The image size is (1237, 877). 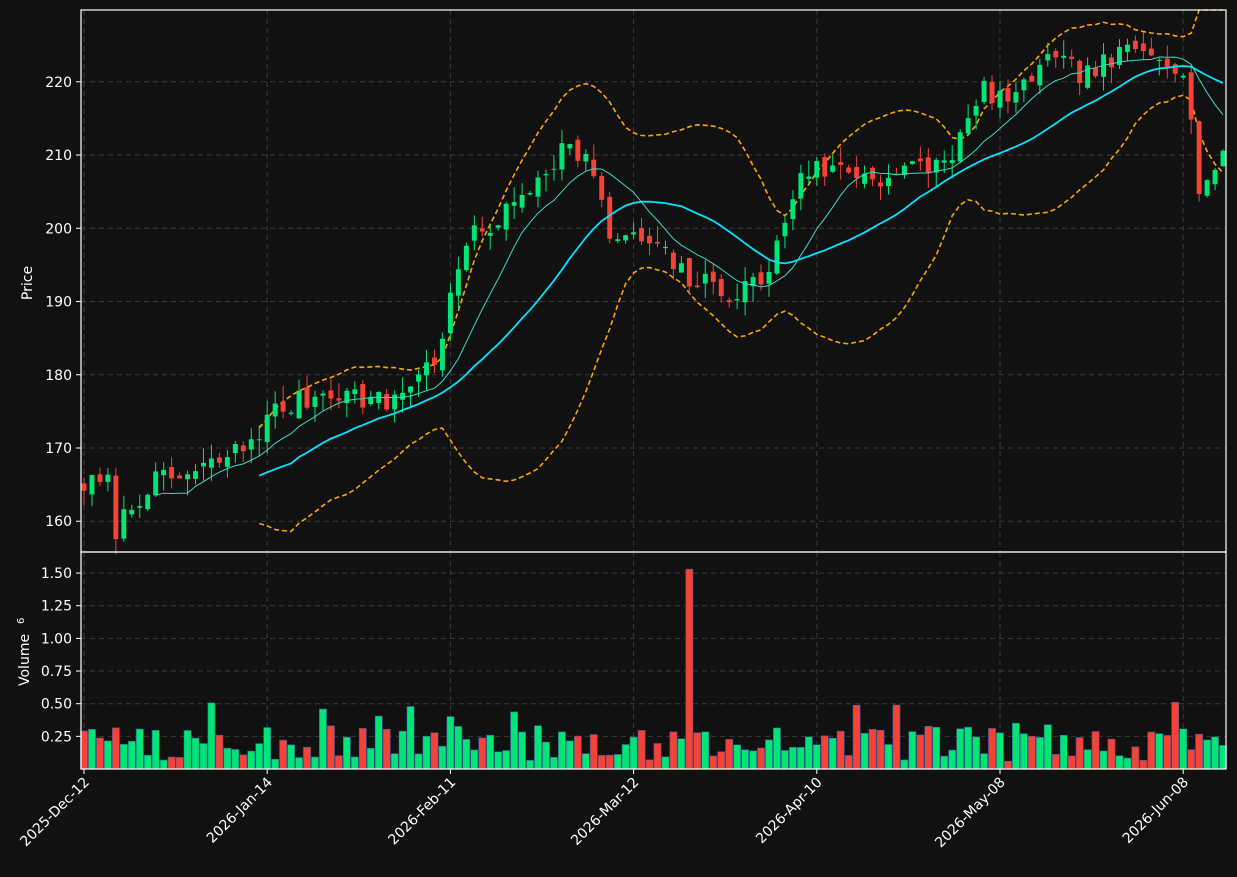 I want to click on volume-tick-label: 0.25, so click(x=56, y=737).